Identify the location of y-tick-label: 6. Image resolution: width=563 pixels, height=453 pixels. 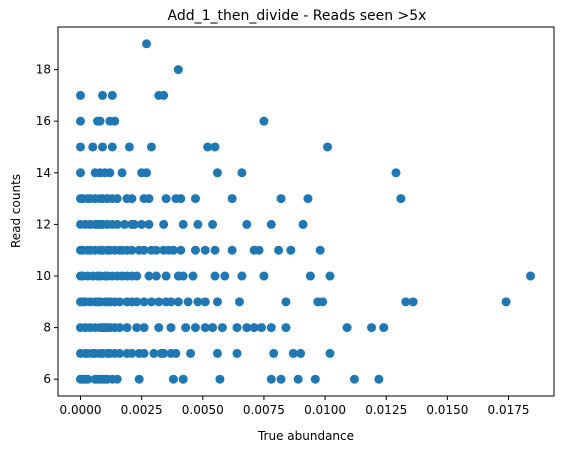
(47, 379).